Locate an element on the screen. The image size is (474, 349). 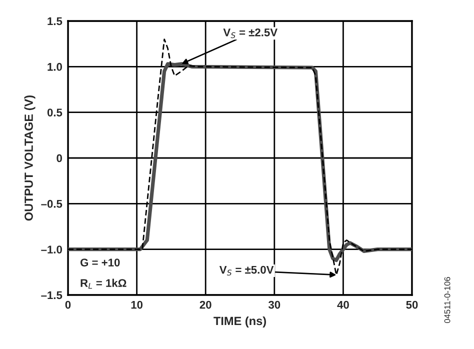
x-tick-label: 20 is located at coordinates (206, 304).